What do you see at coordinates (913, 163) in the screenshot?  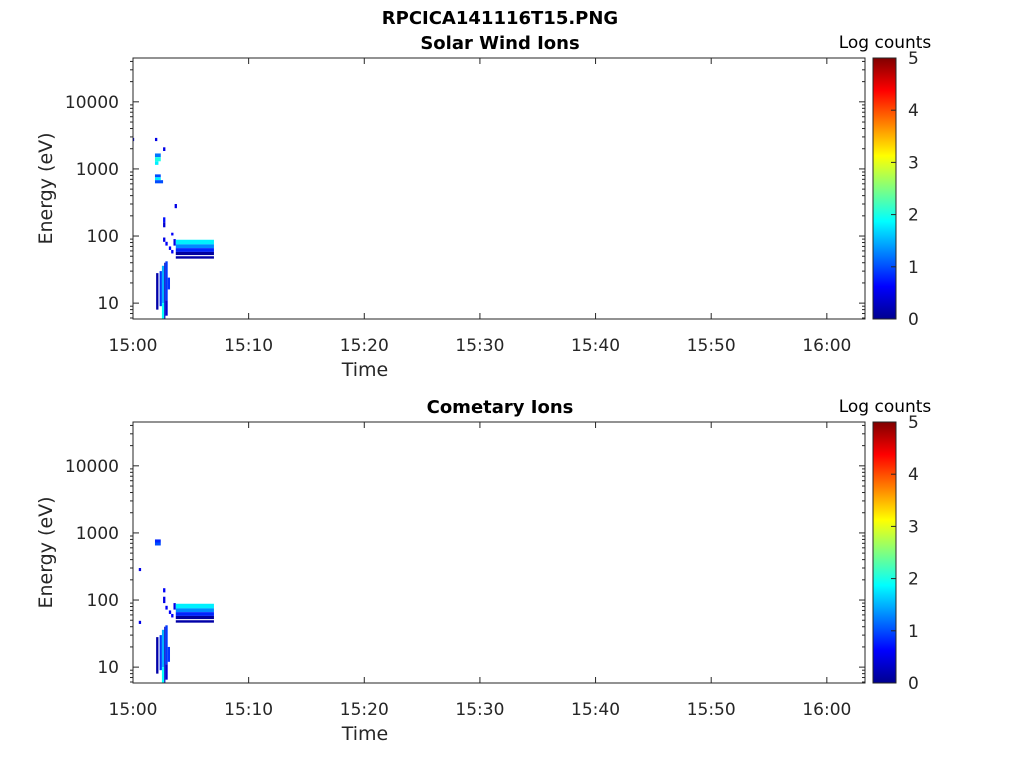 I see `colorbar-tick-label: 3` at bounding box center [913, 163].